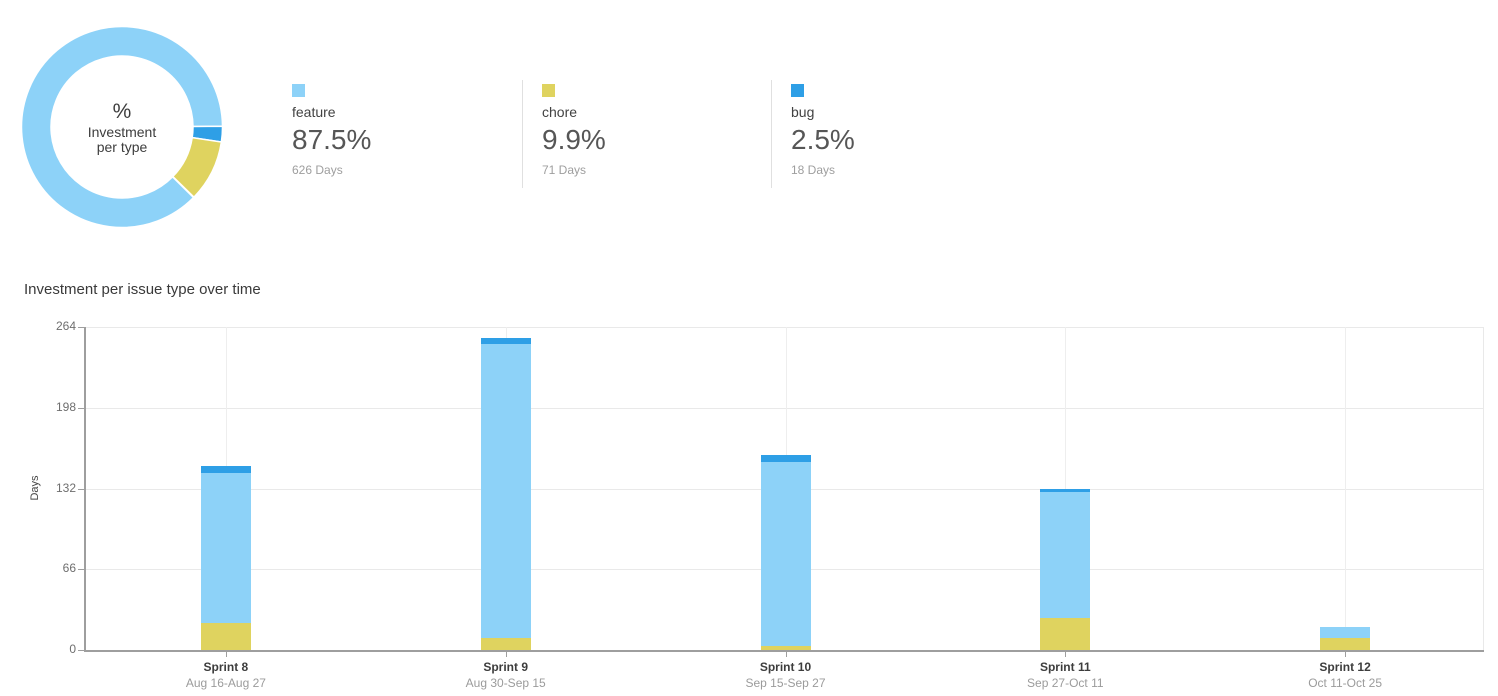 Image resolution: width=1498 pixels, height=696 pixels. What do you see at coordinates (506, 667) in the screenshot?
I see `x-category-name: Sprint 9` at bounding box center [506, 667].